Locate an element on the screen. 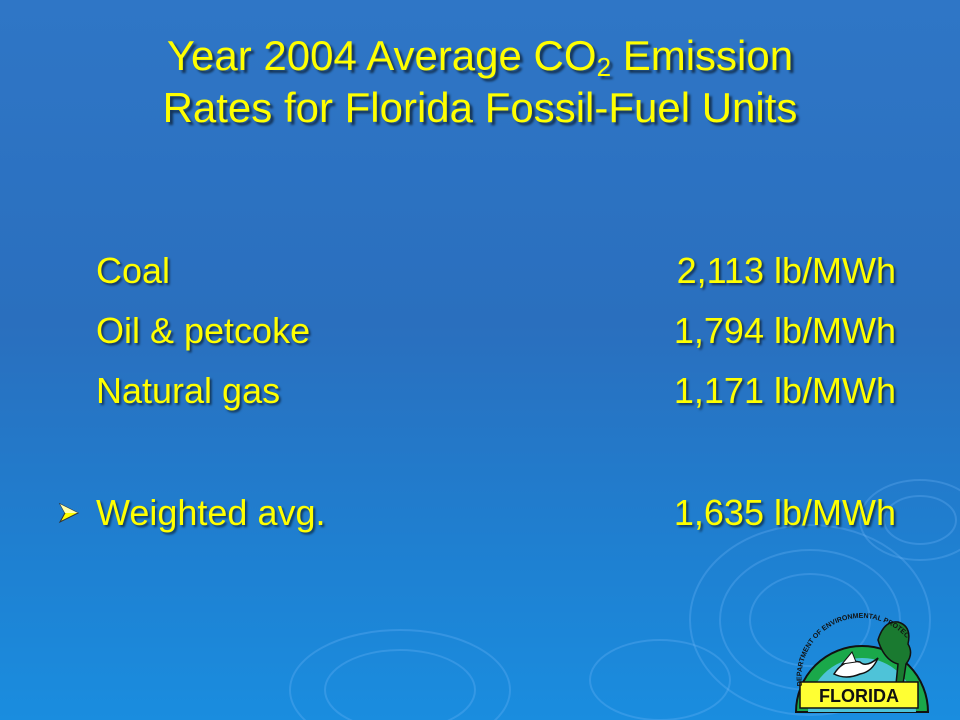  title-part1: Year 2004 Average CO is located at coordinates (381, 55).